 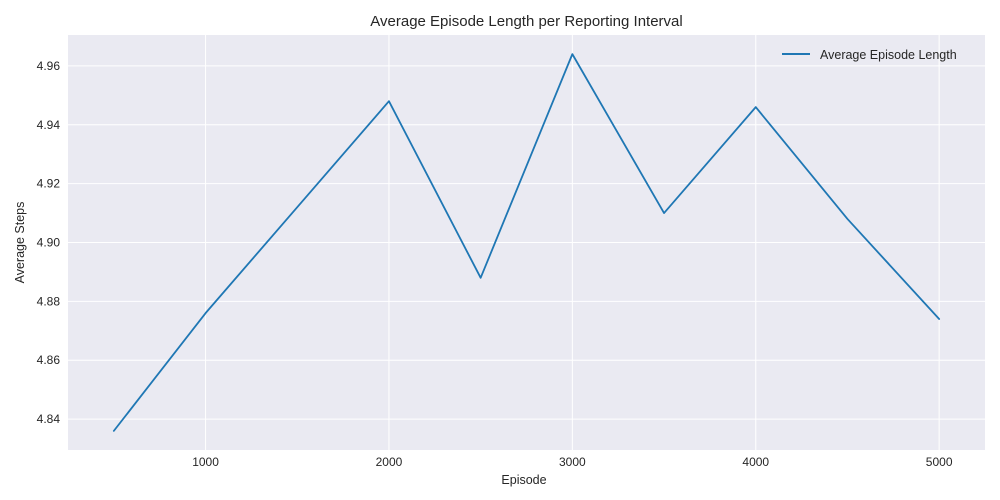 What do you see at coordinates (49, 419) in the screenshot?
I see `y-tick-label: 4.84` at bounding box center [49, 419].